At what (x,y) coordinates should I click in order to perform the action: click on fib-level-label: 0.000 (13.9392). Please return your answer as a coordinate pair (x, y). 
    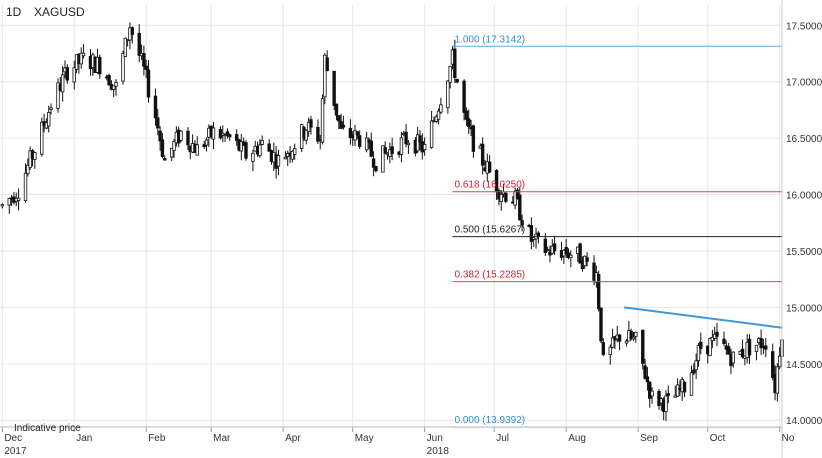
    Looking at the image, I should click on (489, 420).